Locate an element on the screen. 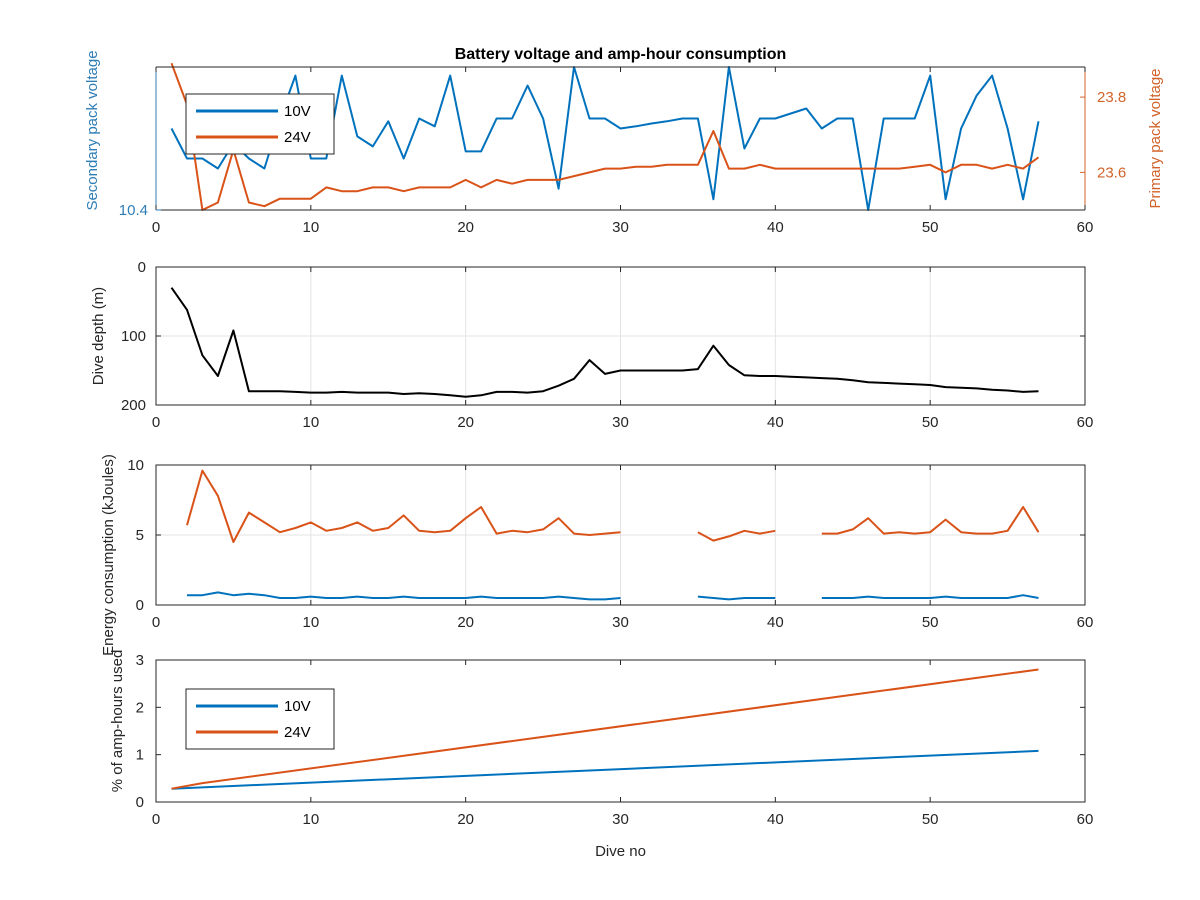  y-tick-label: 100 is located at coordinates (133, 336).